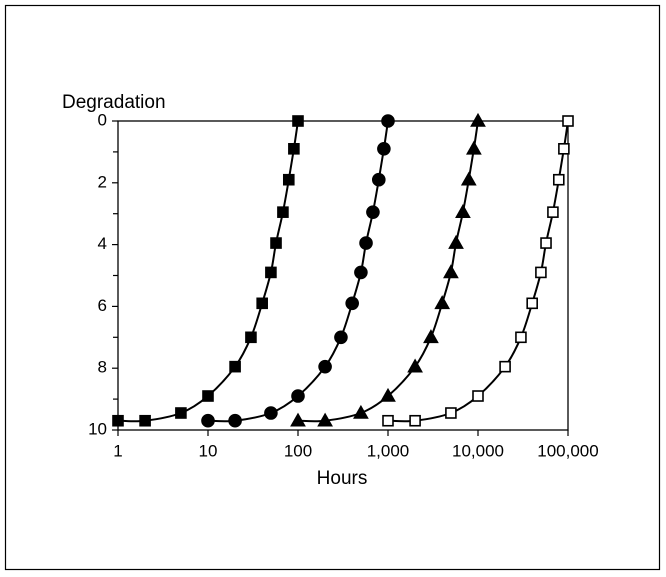 The height and width of the screenshot is (577, 666). I want to click on x-tick-label: 100, so click(298, 450).